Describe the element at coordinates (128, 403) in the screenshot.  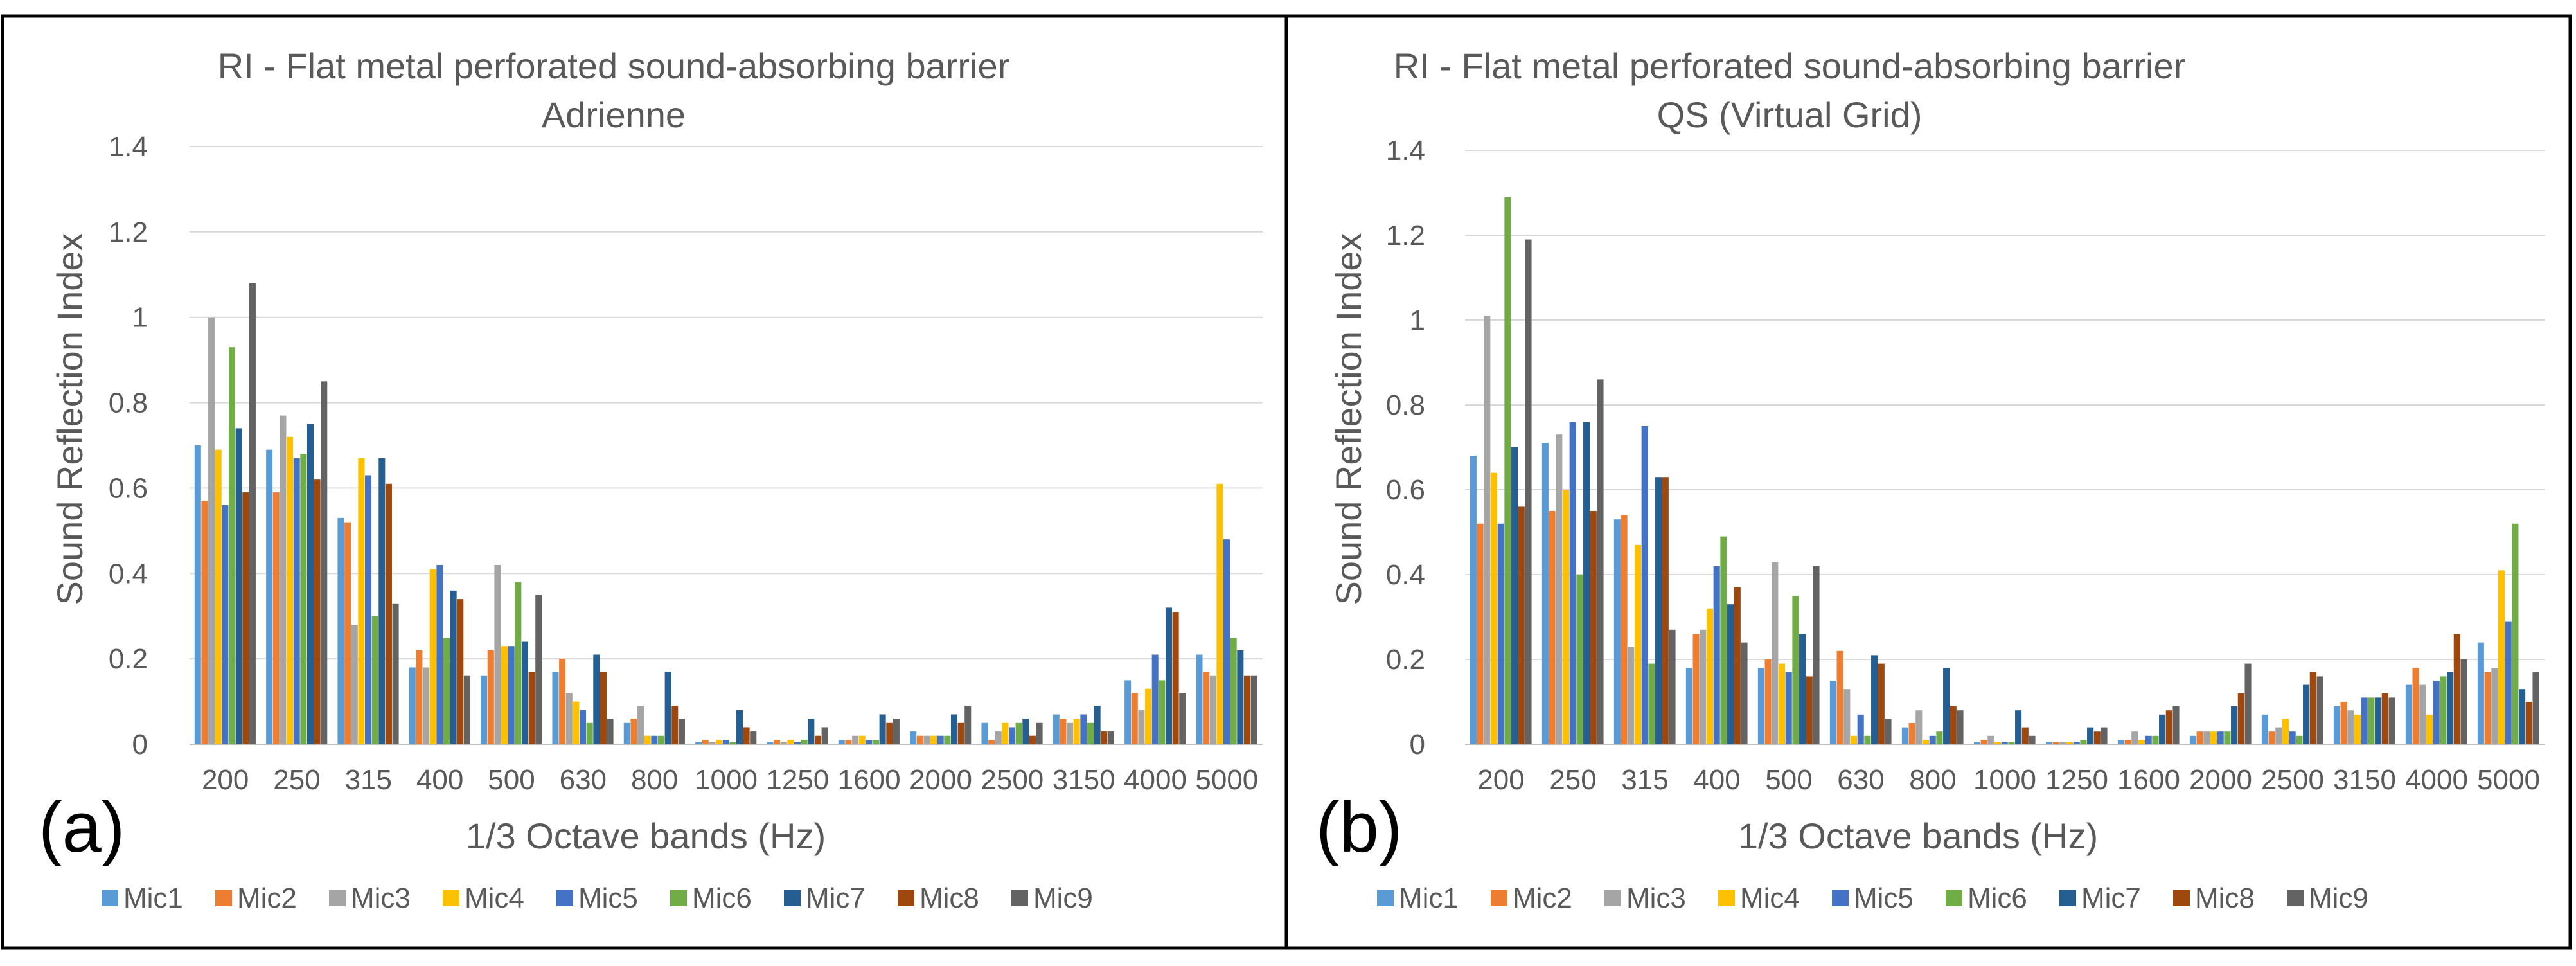
I see `y-tick-label: 0.8` at that location.